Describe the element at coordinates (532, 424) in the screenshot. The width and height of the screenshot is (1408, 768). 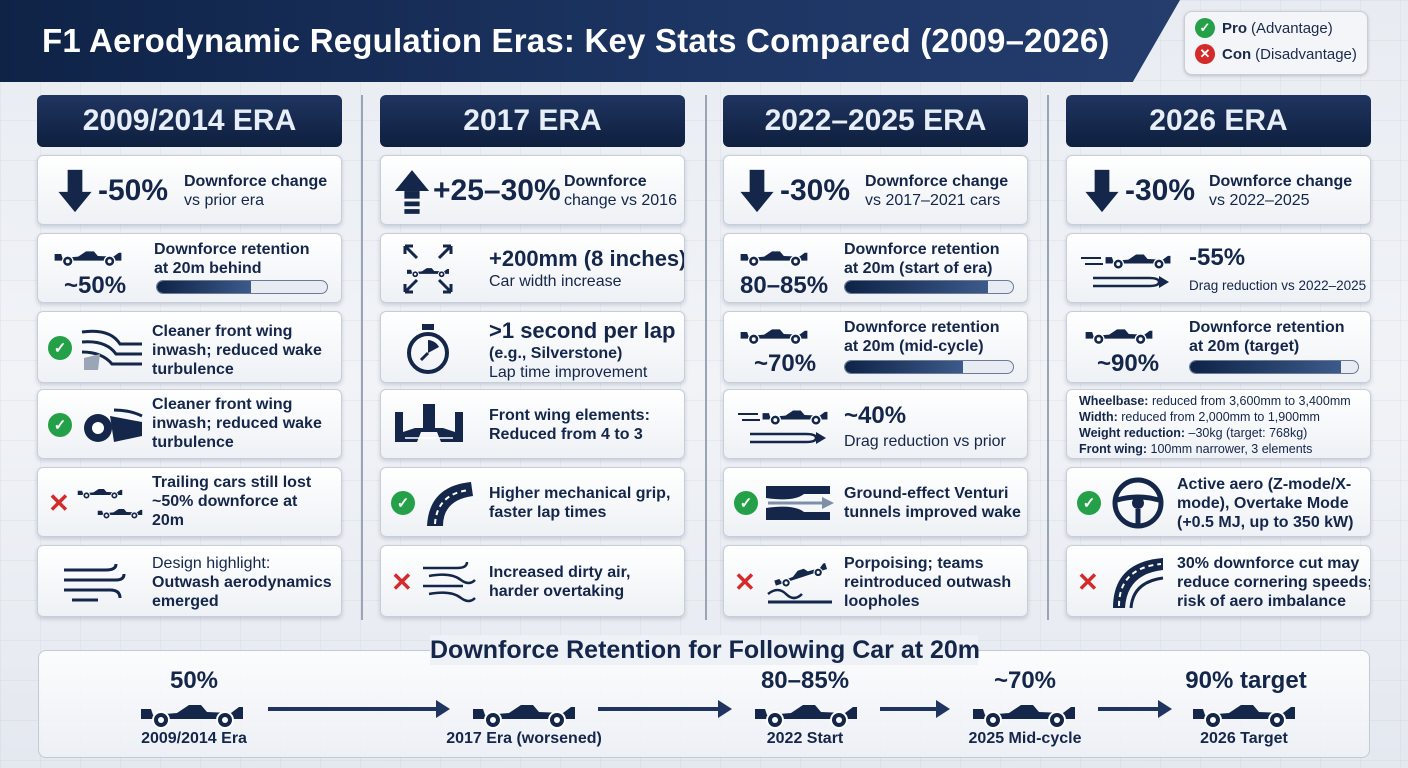
I see `front-wing-card: Front wing elements: Reduced from 4 to 3` at that location.